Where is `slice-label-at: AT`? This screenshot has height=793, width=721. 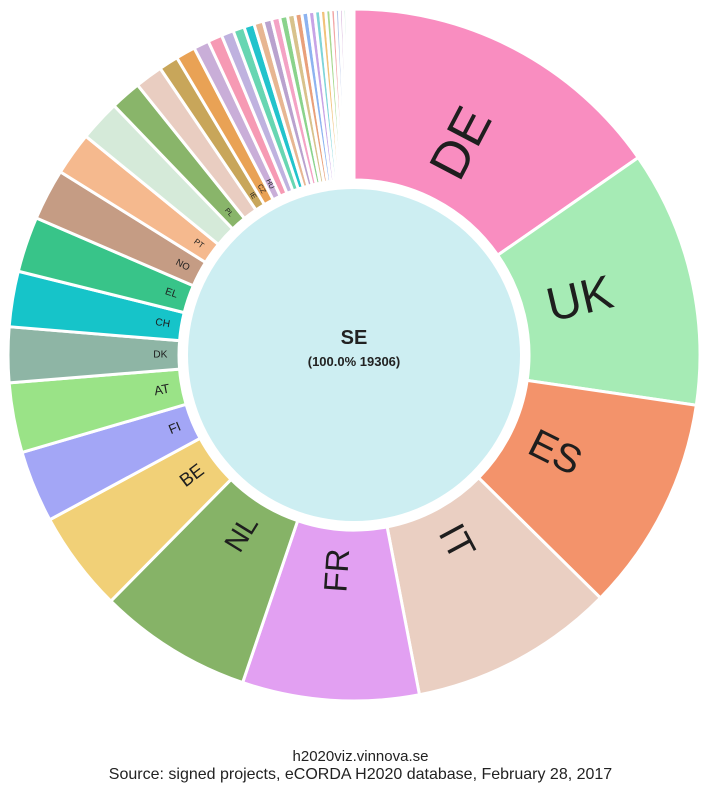 slice-label-at: AT is located at coordinates (162, 390).